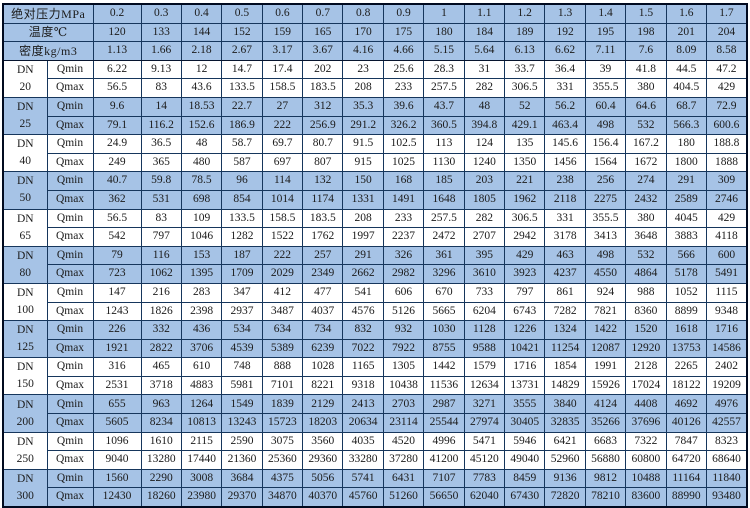 The image size is (750, 508). What do you see at coordinates (363, 144) in the screenshot?
I see `qmin-value-cell: 91.5` at bounding box center [363, 144].